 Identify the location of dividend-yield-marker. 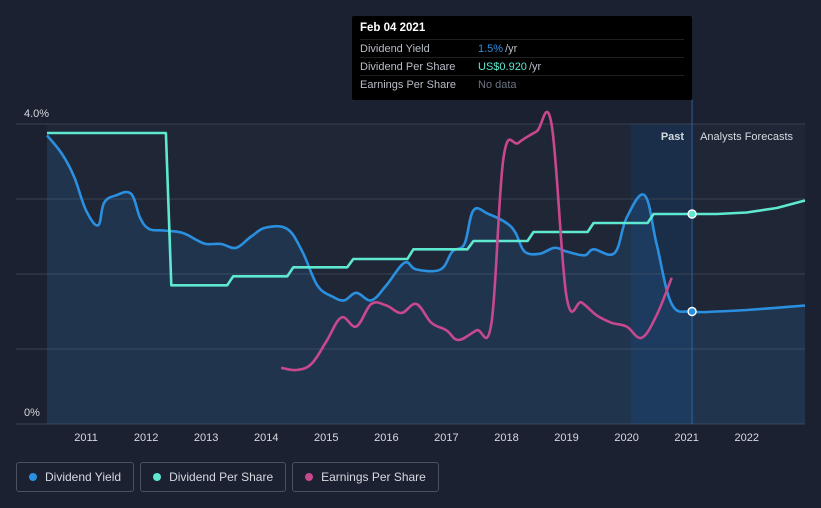
(692, 311).